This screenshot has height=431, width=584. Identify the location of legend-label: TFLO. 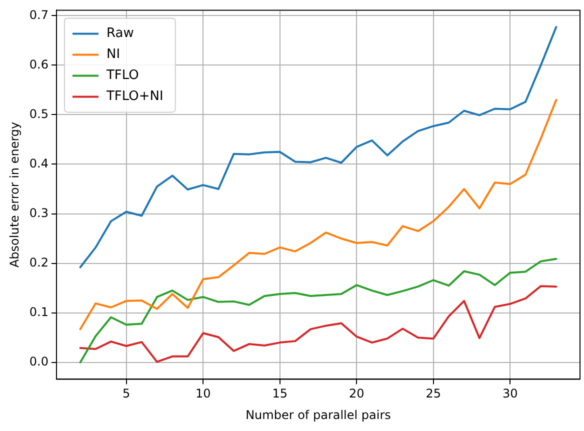
(122, 76).